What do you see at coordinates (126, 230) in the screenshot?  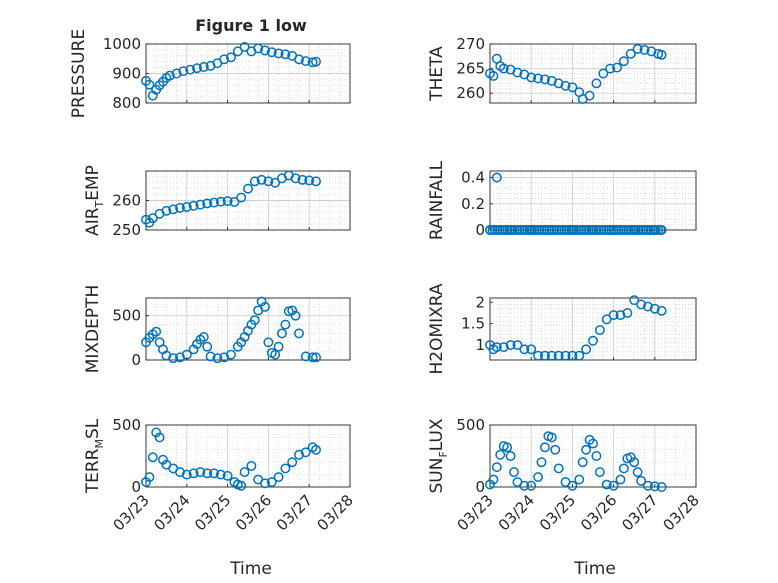 I see `y-tick-label: 250` at bounding box center [126, 230].